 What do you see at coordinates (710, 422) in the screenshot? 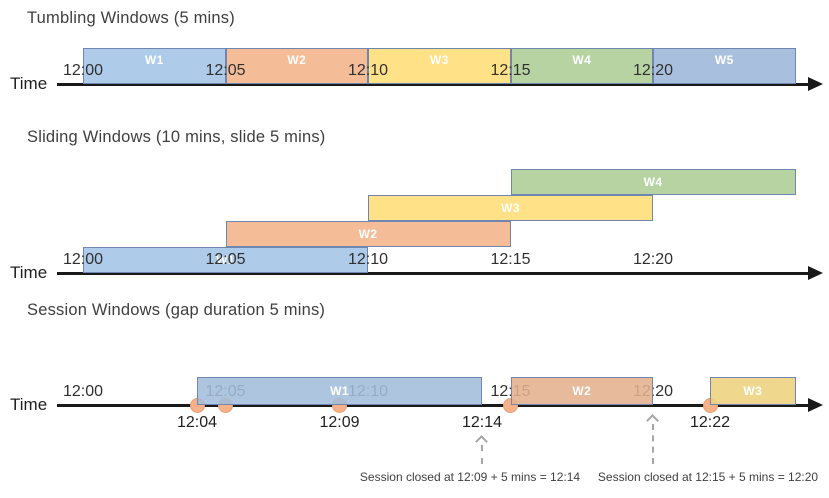
I see `event-time-label: 12:22` at bounding box center [710, 422].